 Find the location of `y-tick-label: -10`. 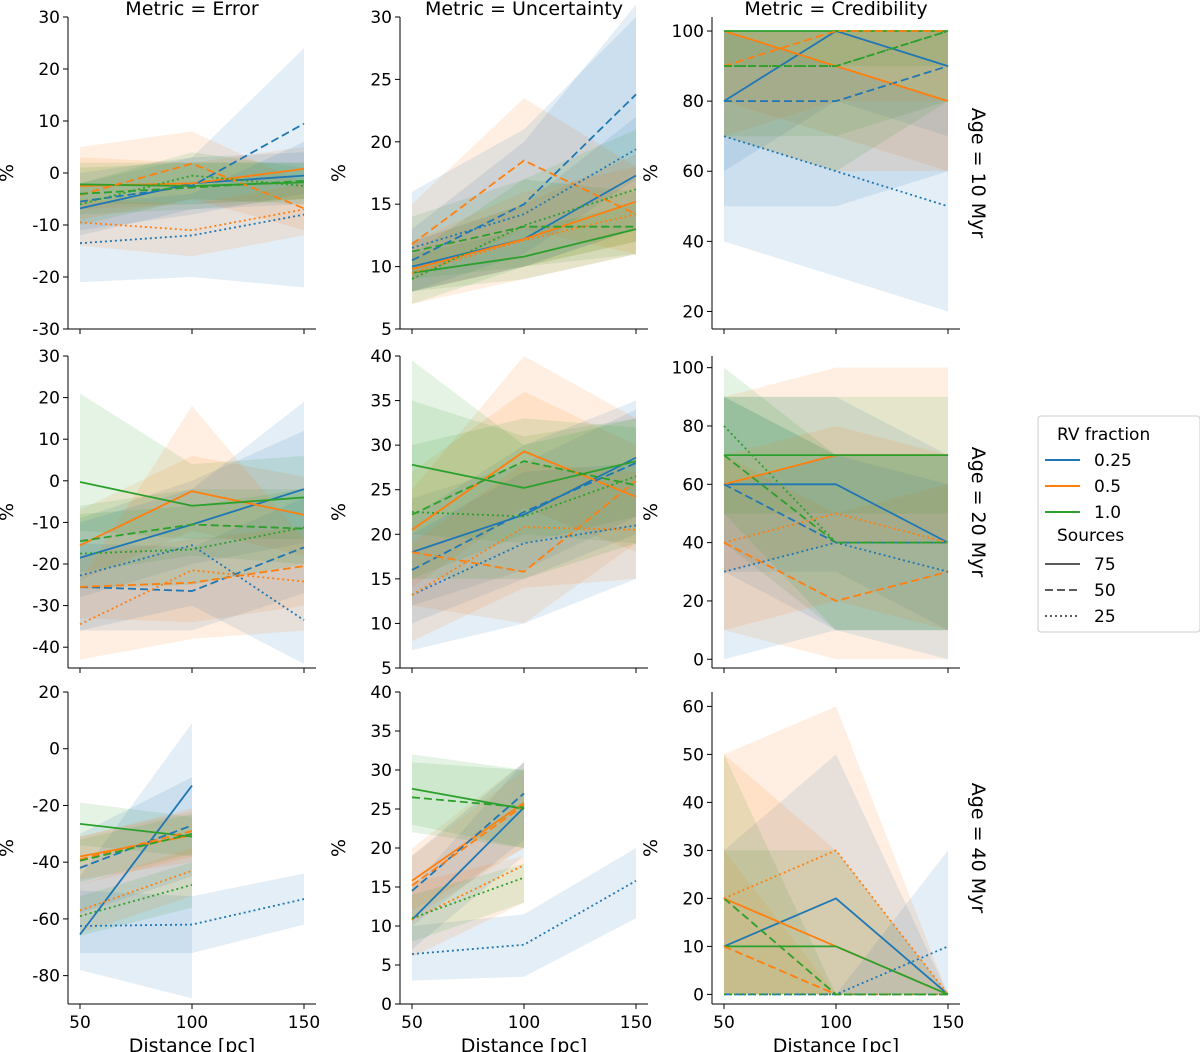

y-tick-label: -10 is located at coordinates (46, 226).